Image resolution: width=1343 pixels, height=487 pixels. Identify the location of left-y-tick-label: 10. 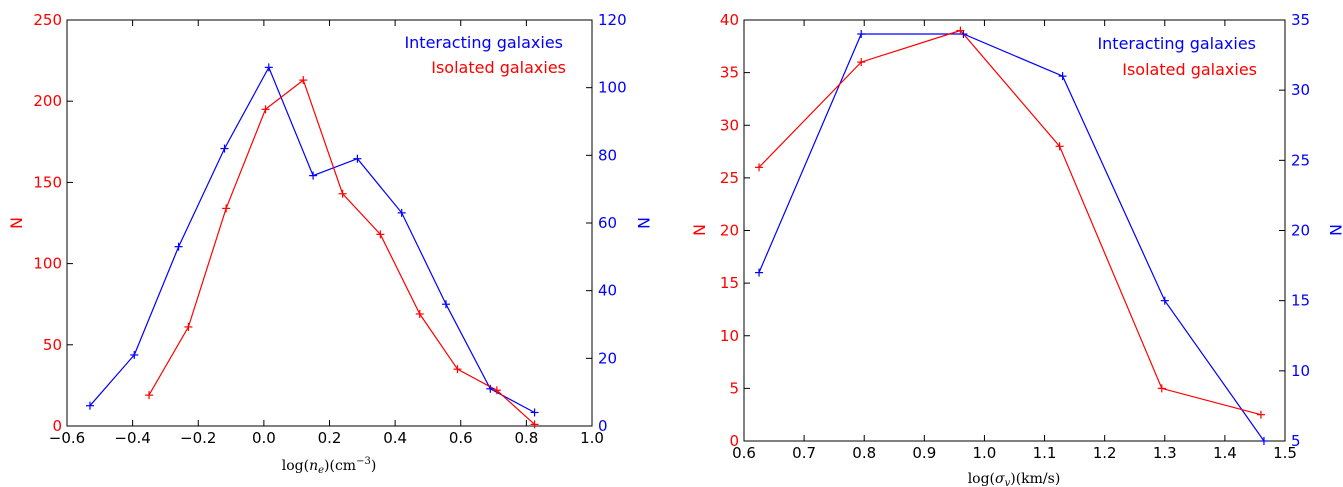
(729, 336).